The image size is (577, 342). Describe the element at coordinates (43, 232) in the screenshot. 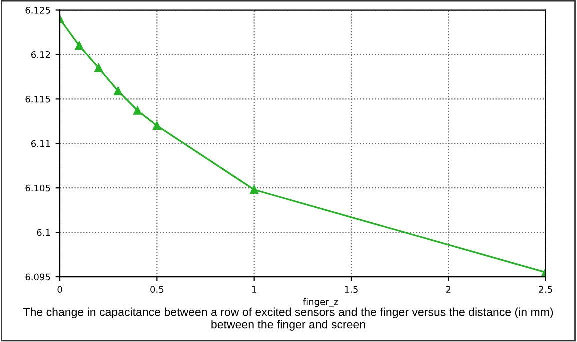

I see `y-tick-label: 6.1` at that location.